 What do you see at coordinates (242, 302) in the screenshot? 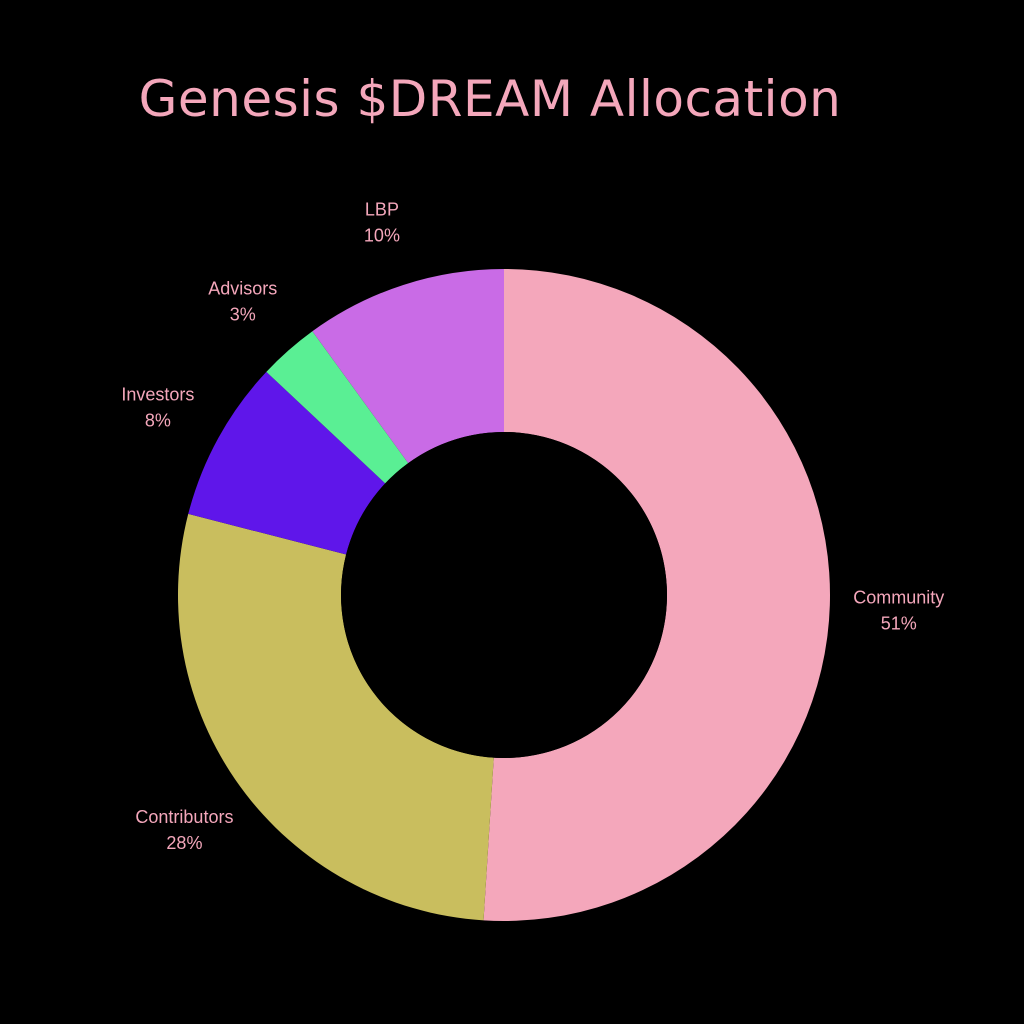
I see `slice-label-advisors: Advisors 3%` at bounding box center [242, 302].